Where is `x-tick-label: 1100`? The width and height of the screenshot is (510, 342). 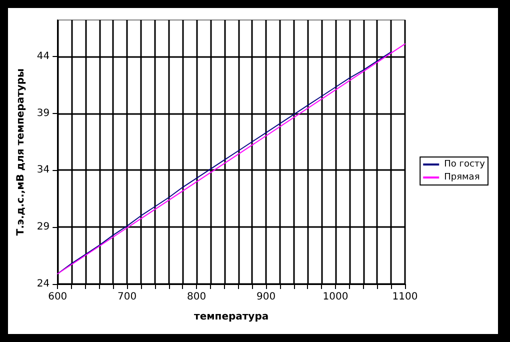
x-tick-label: 1100 is located at coordinates (405, 297).